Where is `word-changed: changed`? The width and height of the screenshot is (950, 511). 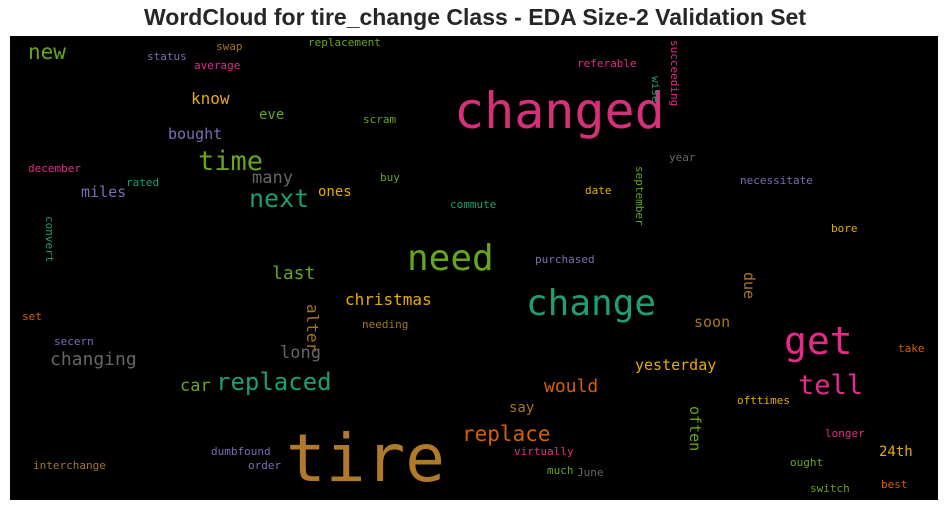 word-changed: changed is located at coordinates (559, 111).